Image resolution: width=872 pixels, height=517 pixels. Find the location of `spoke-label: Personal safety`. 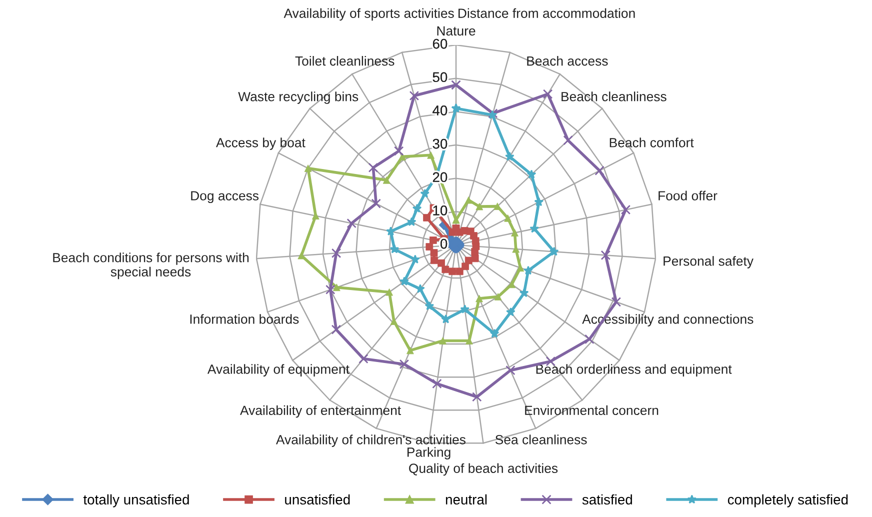

spoke-label: Personal safety is located at coordinates (709, 262).